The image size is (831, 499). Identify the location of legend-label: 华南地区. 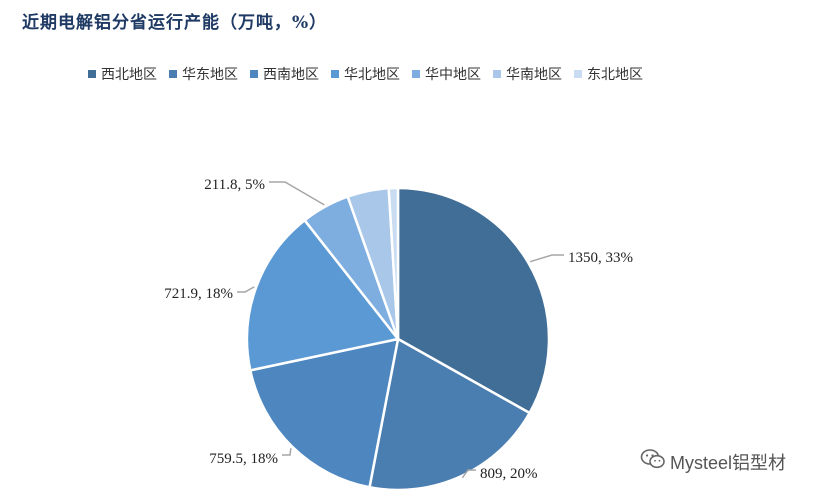
(534, 75).